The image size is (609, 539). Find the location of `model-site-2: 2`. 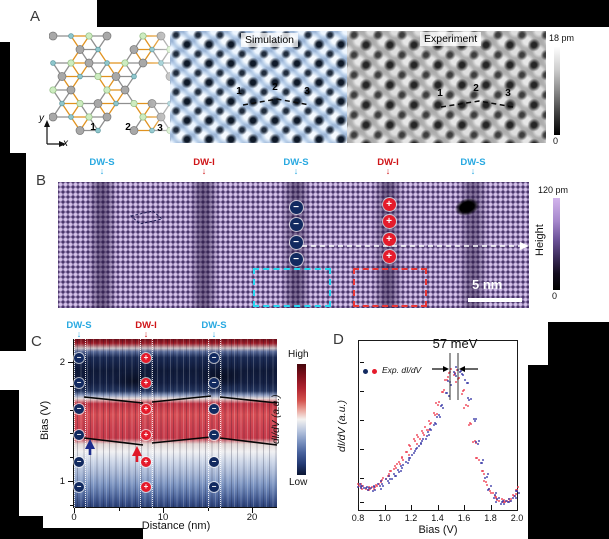

model-site-2: 2 is located at coordinates (128, 127).